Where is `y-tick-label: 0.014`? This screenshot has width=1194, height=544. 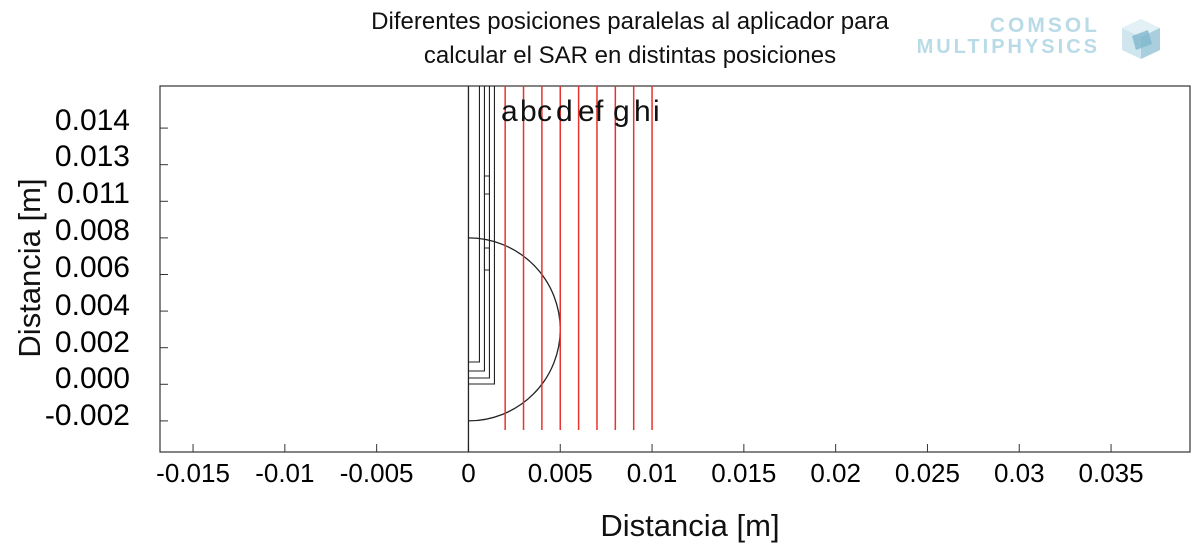
y-tick-label: 0.014 is located at coordinates (92, 120).